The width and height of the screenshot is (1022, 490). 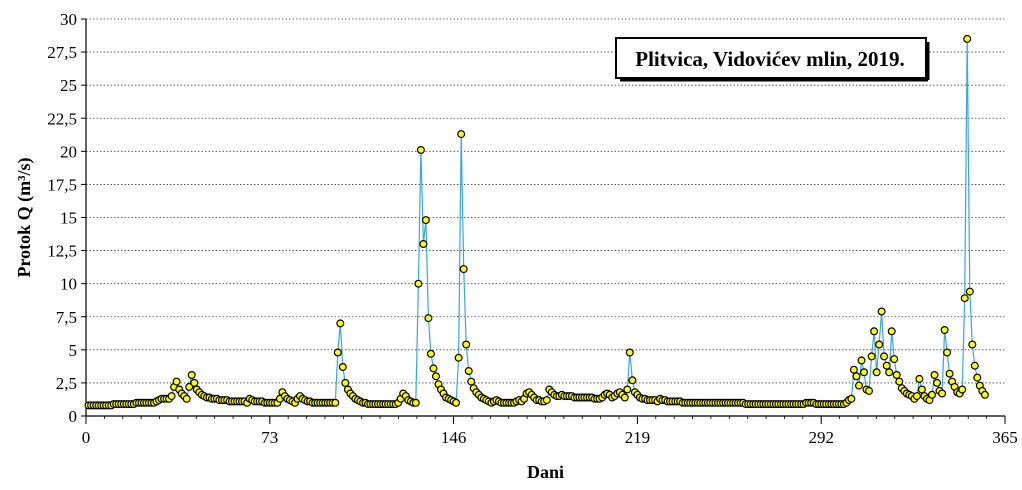 What do you see at coordinates (269, 437) in the screenshot?
I see `x-tick-label: 73` at bounding box center [269, 437].